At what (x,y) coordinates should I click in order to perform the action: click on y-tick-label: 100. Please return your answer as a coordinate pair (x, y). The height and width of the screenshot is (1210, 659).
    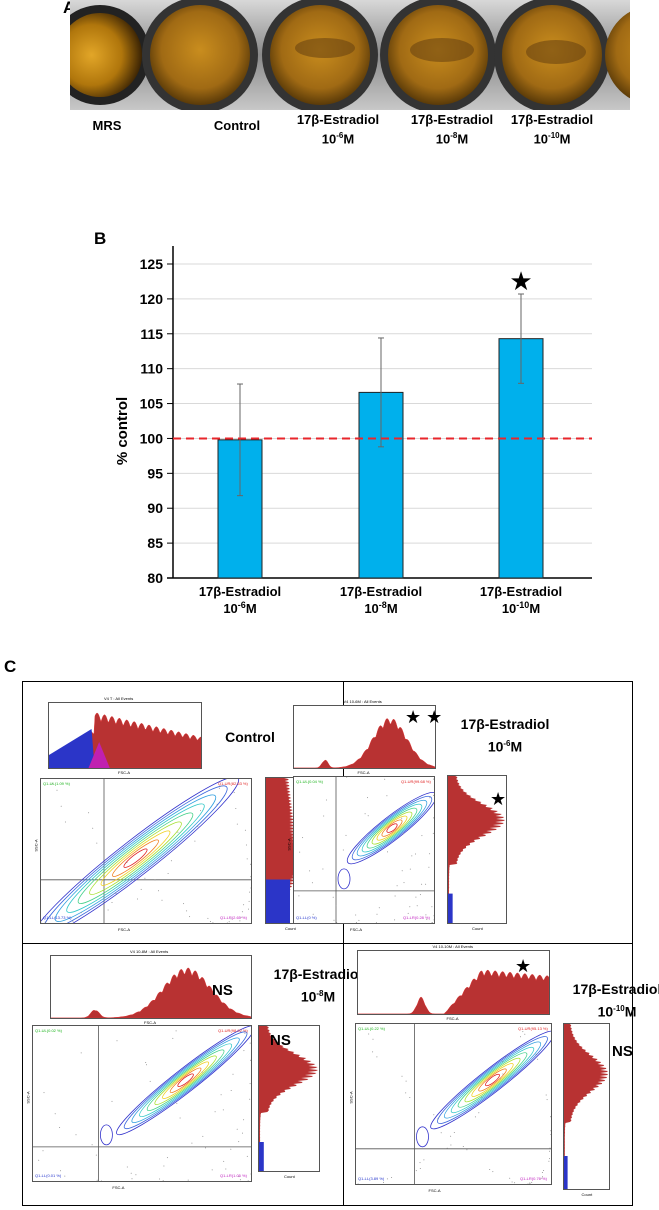
    Looking at the image, I should click on (152, 438).